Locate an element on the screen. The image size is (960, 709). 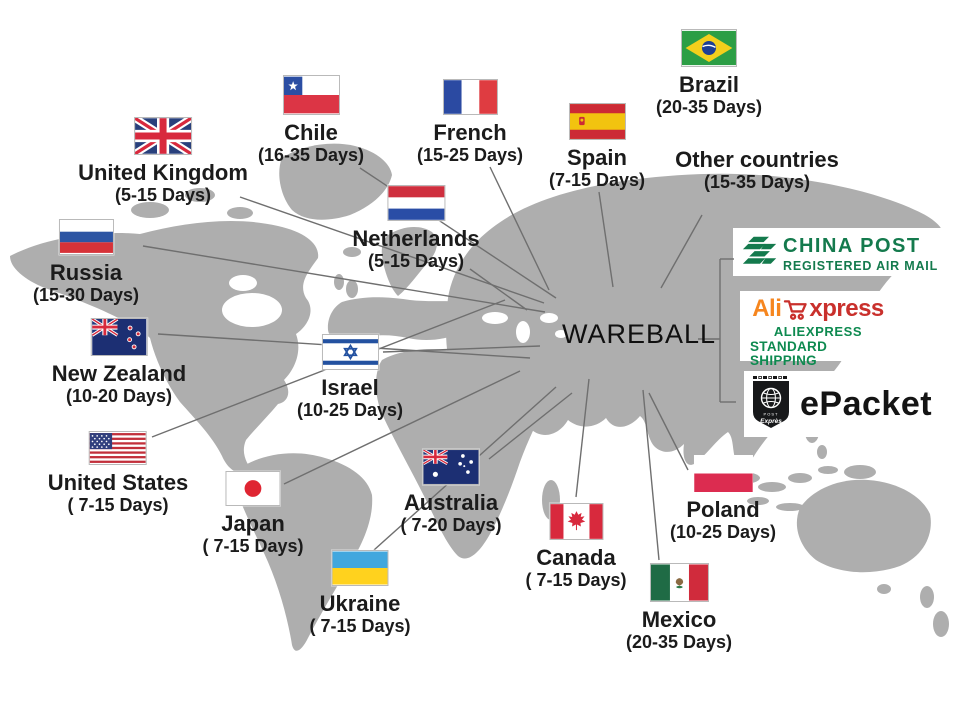
flag-mexico-icon is located at coordinates (679, 582).